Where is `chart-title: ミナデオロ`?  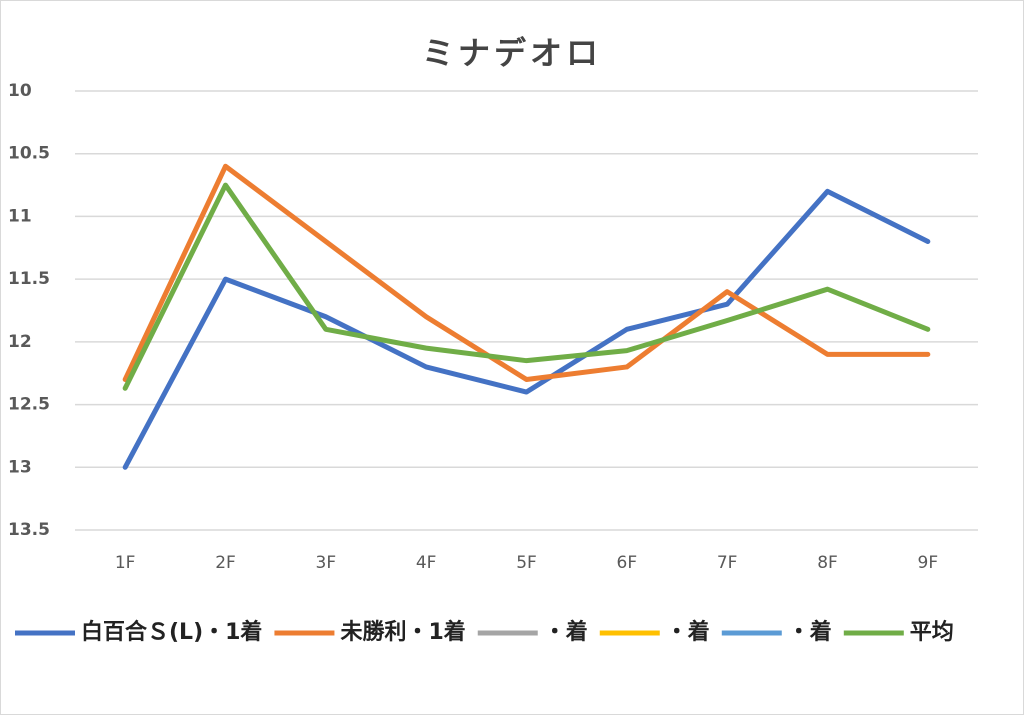 chart-title: ミナデオロ is located at coordinates (512, 53).